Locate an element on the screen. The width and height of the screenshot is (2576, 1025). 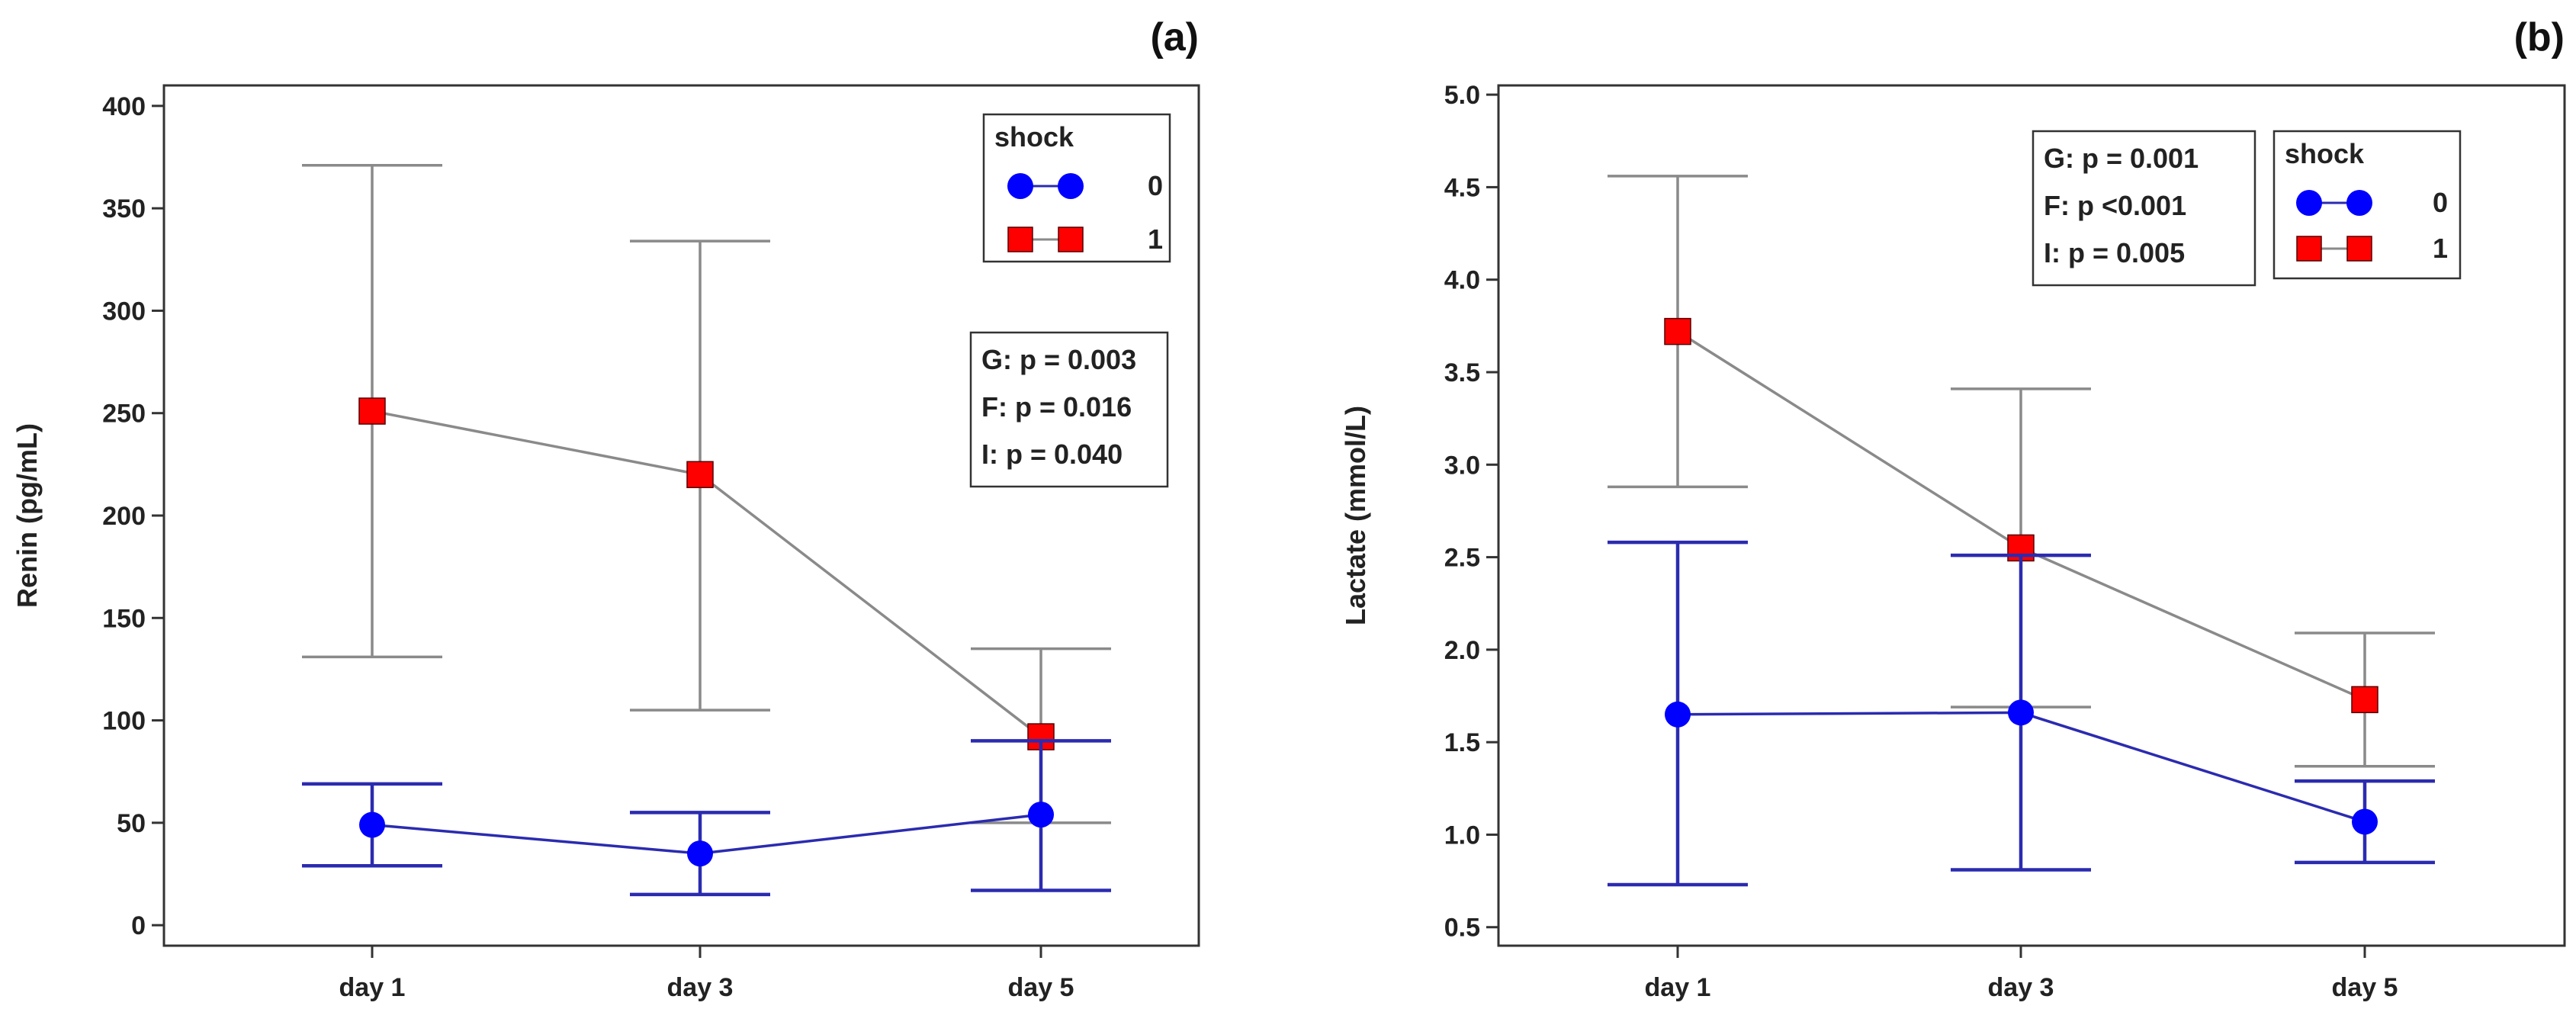
panel-label-a: (a) is located at coordinates (1174, 37).